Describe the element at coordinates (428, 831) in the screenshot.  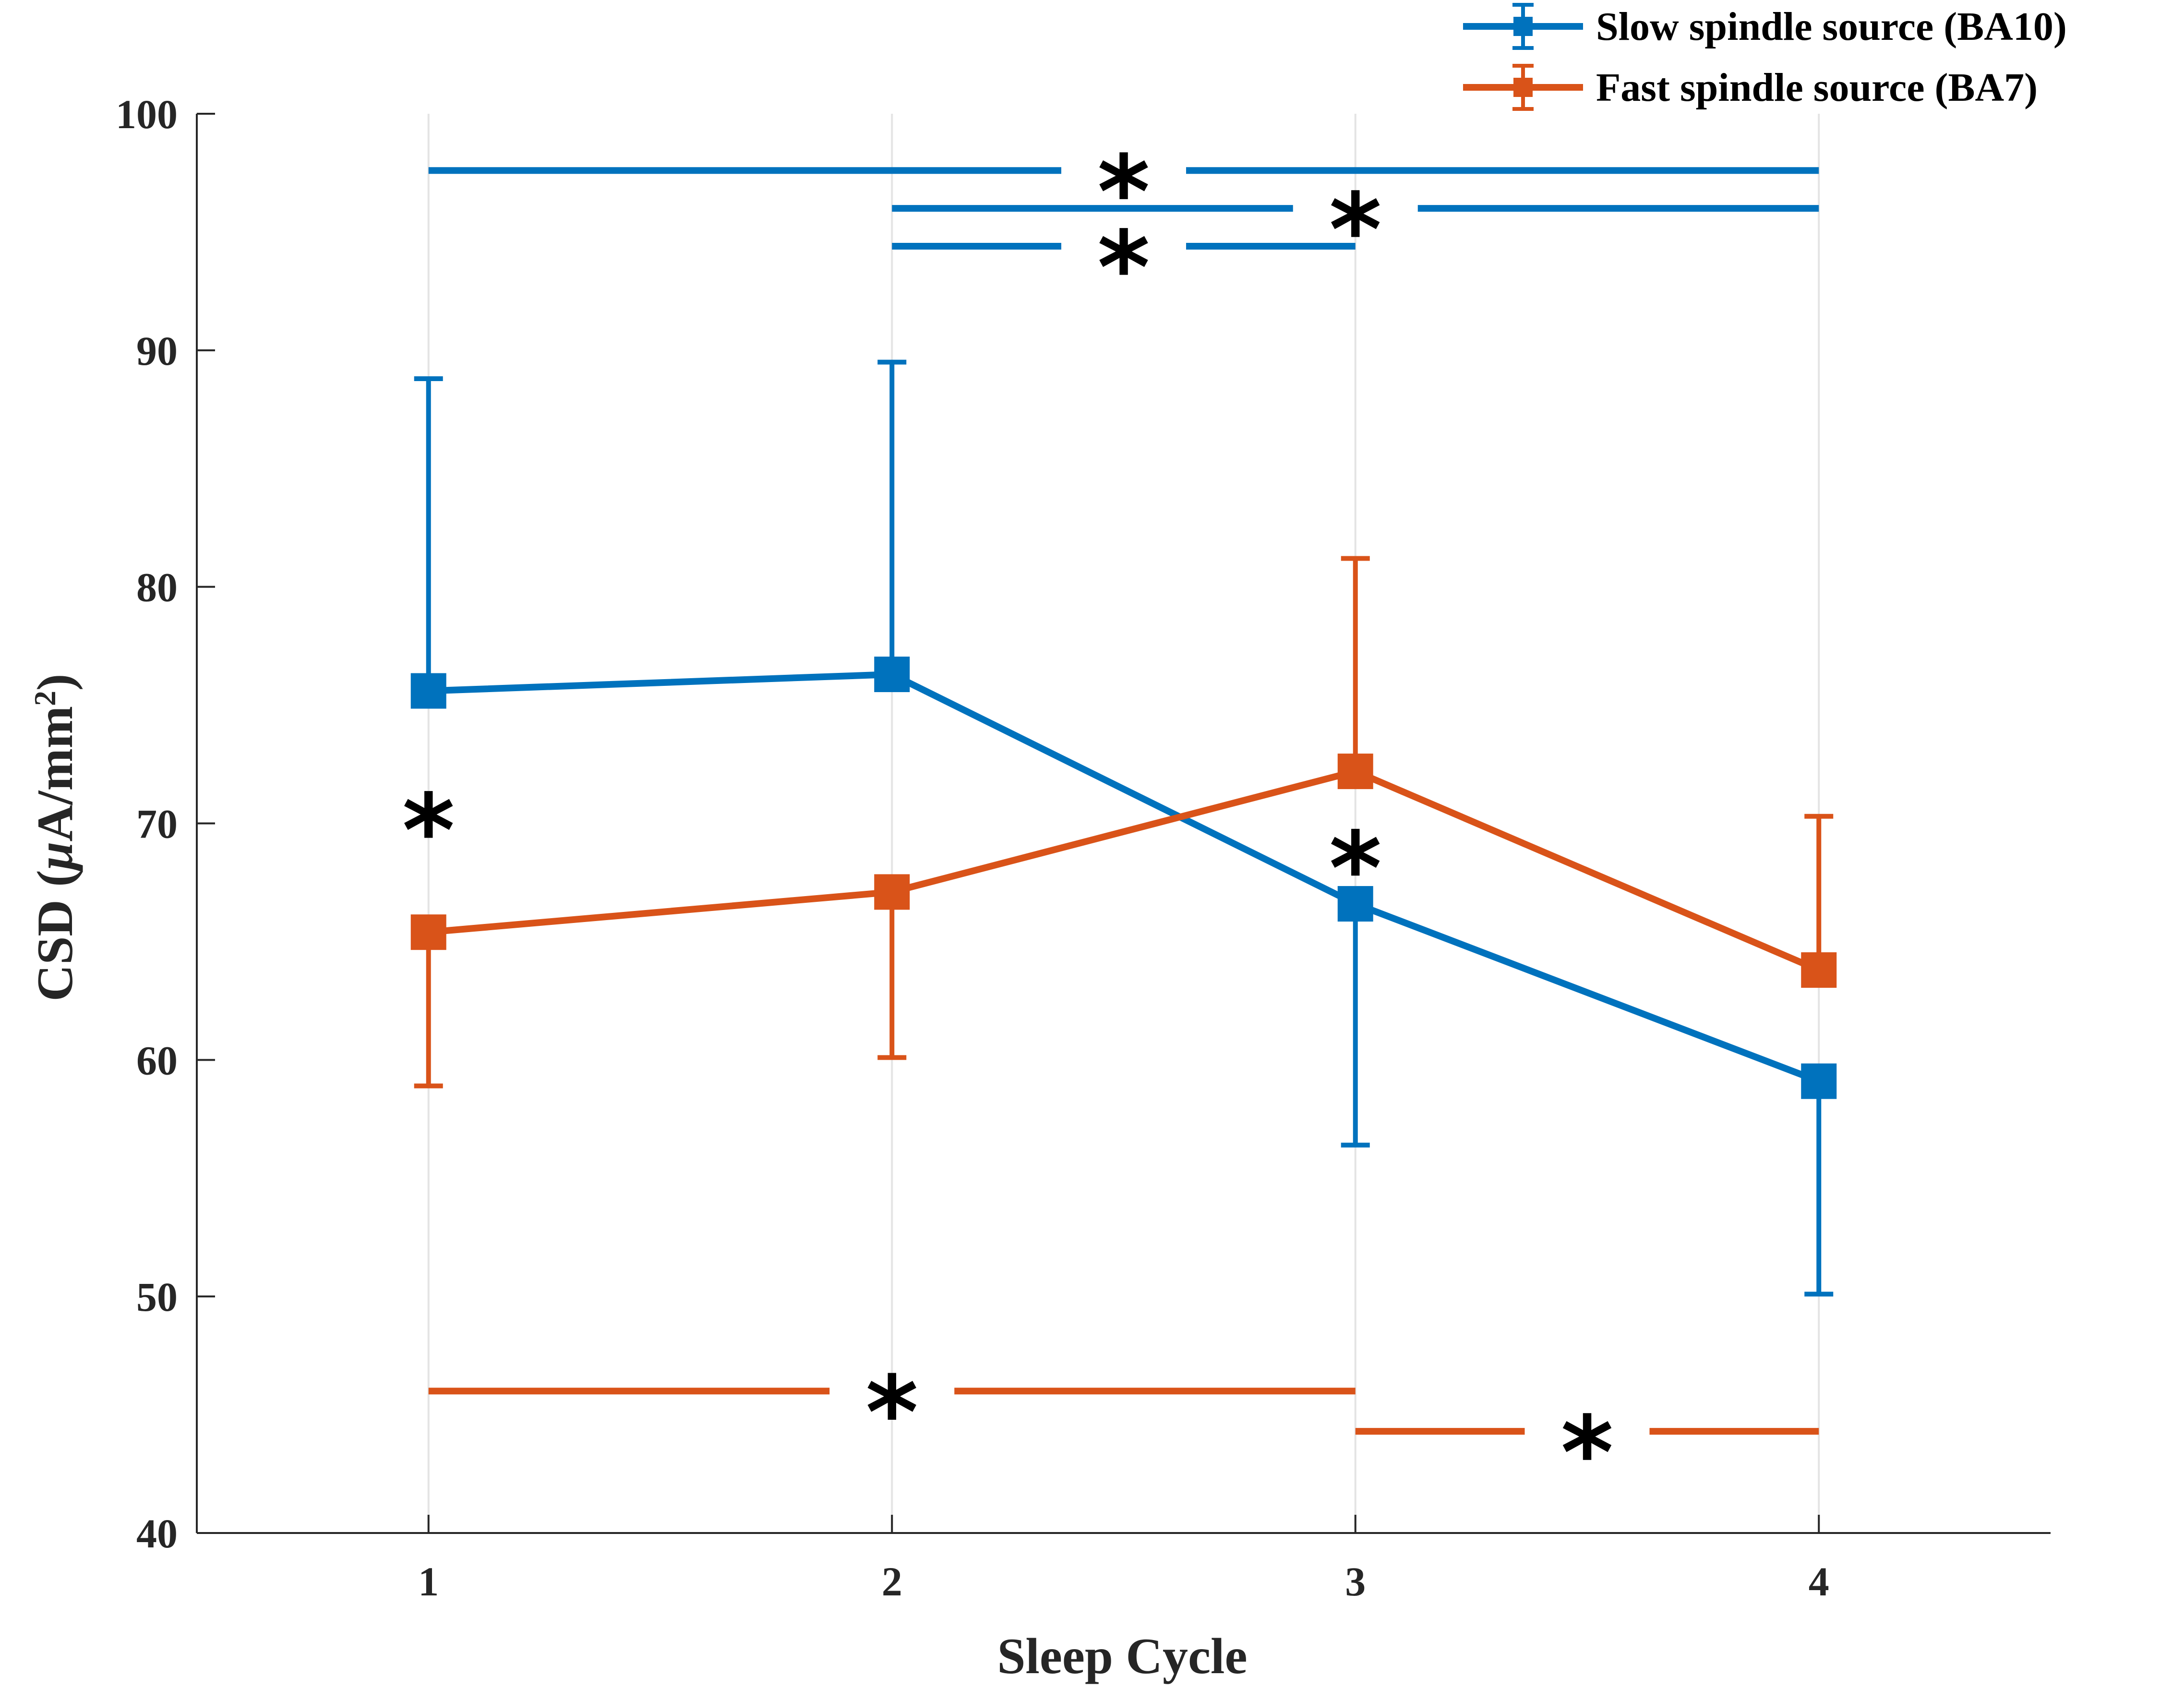
I see `point-annotation-star-1: *` at that location.